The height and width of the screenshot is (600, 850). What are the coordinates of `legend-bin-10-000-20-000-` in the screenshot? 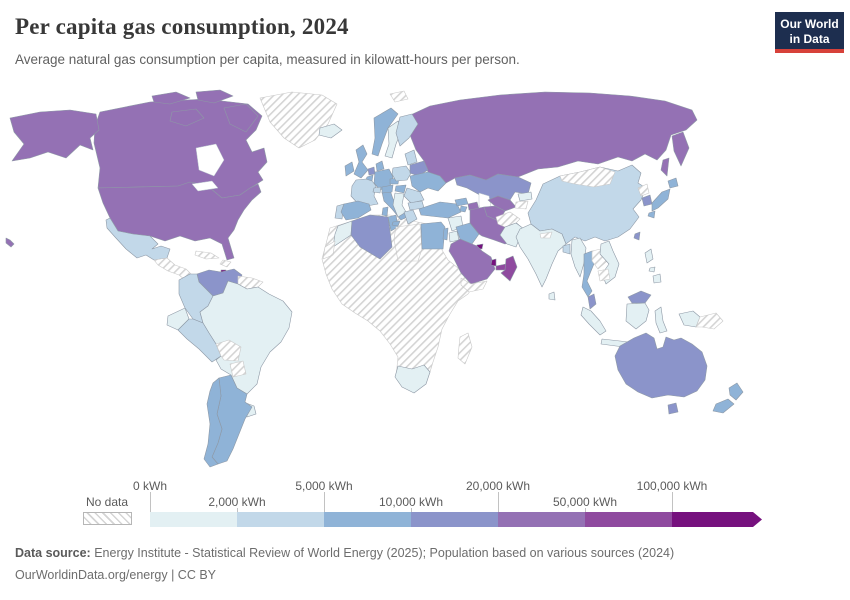 It's located at (454, 519).